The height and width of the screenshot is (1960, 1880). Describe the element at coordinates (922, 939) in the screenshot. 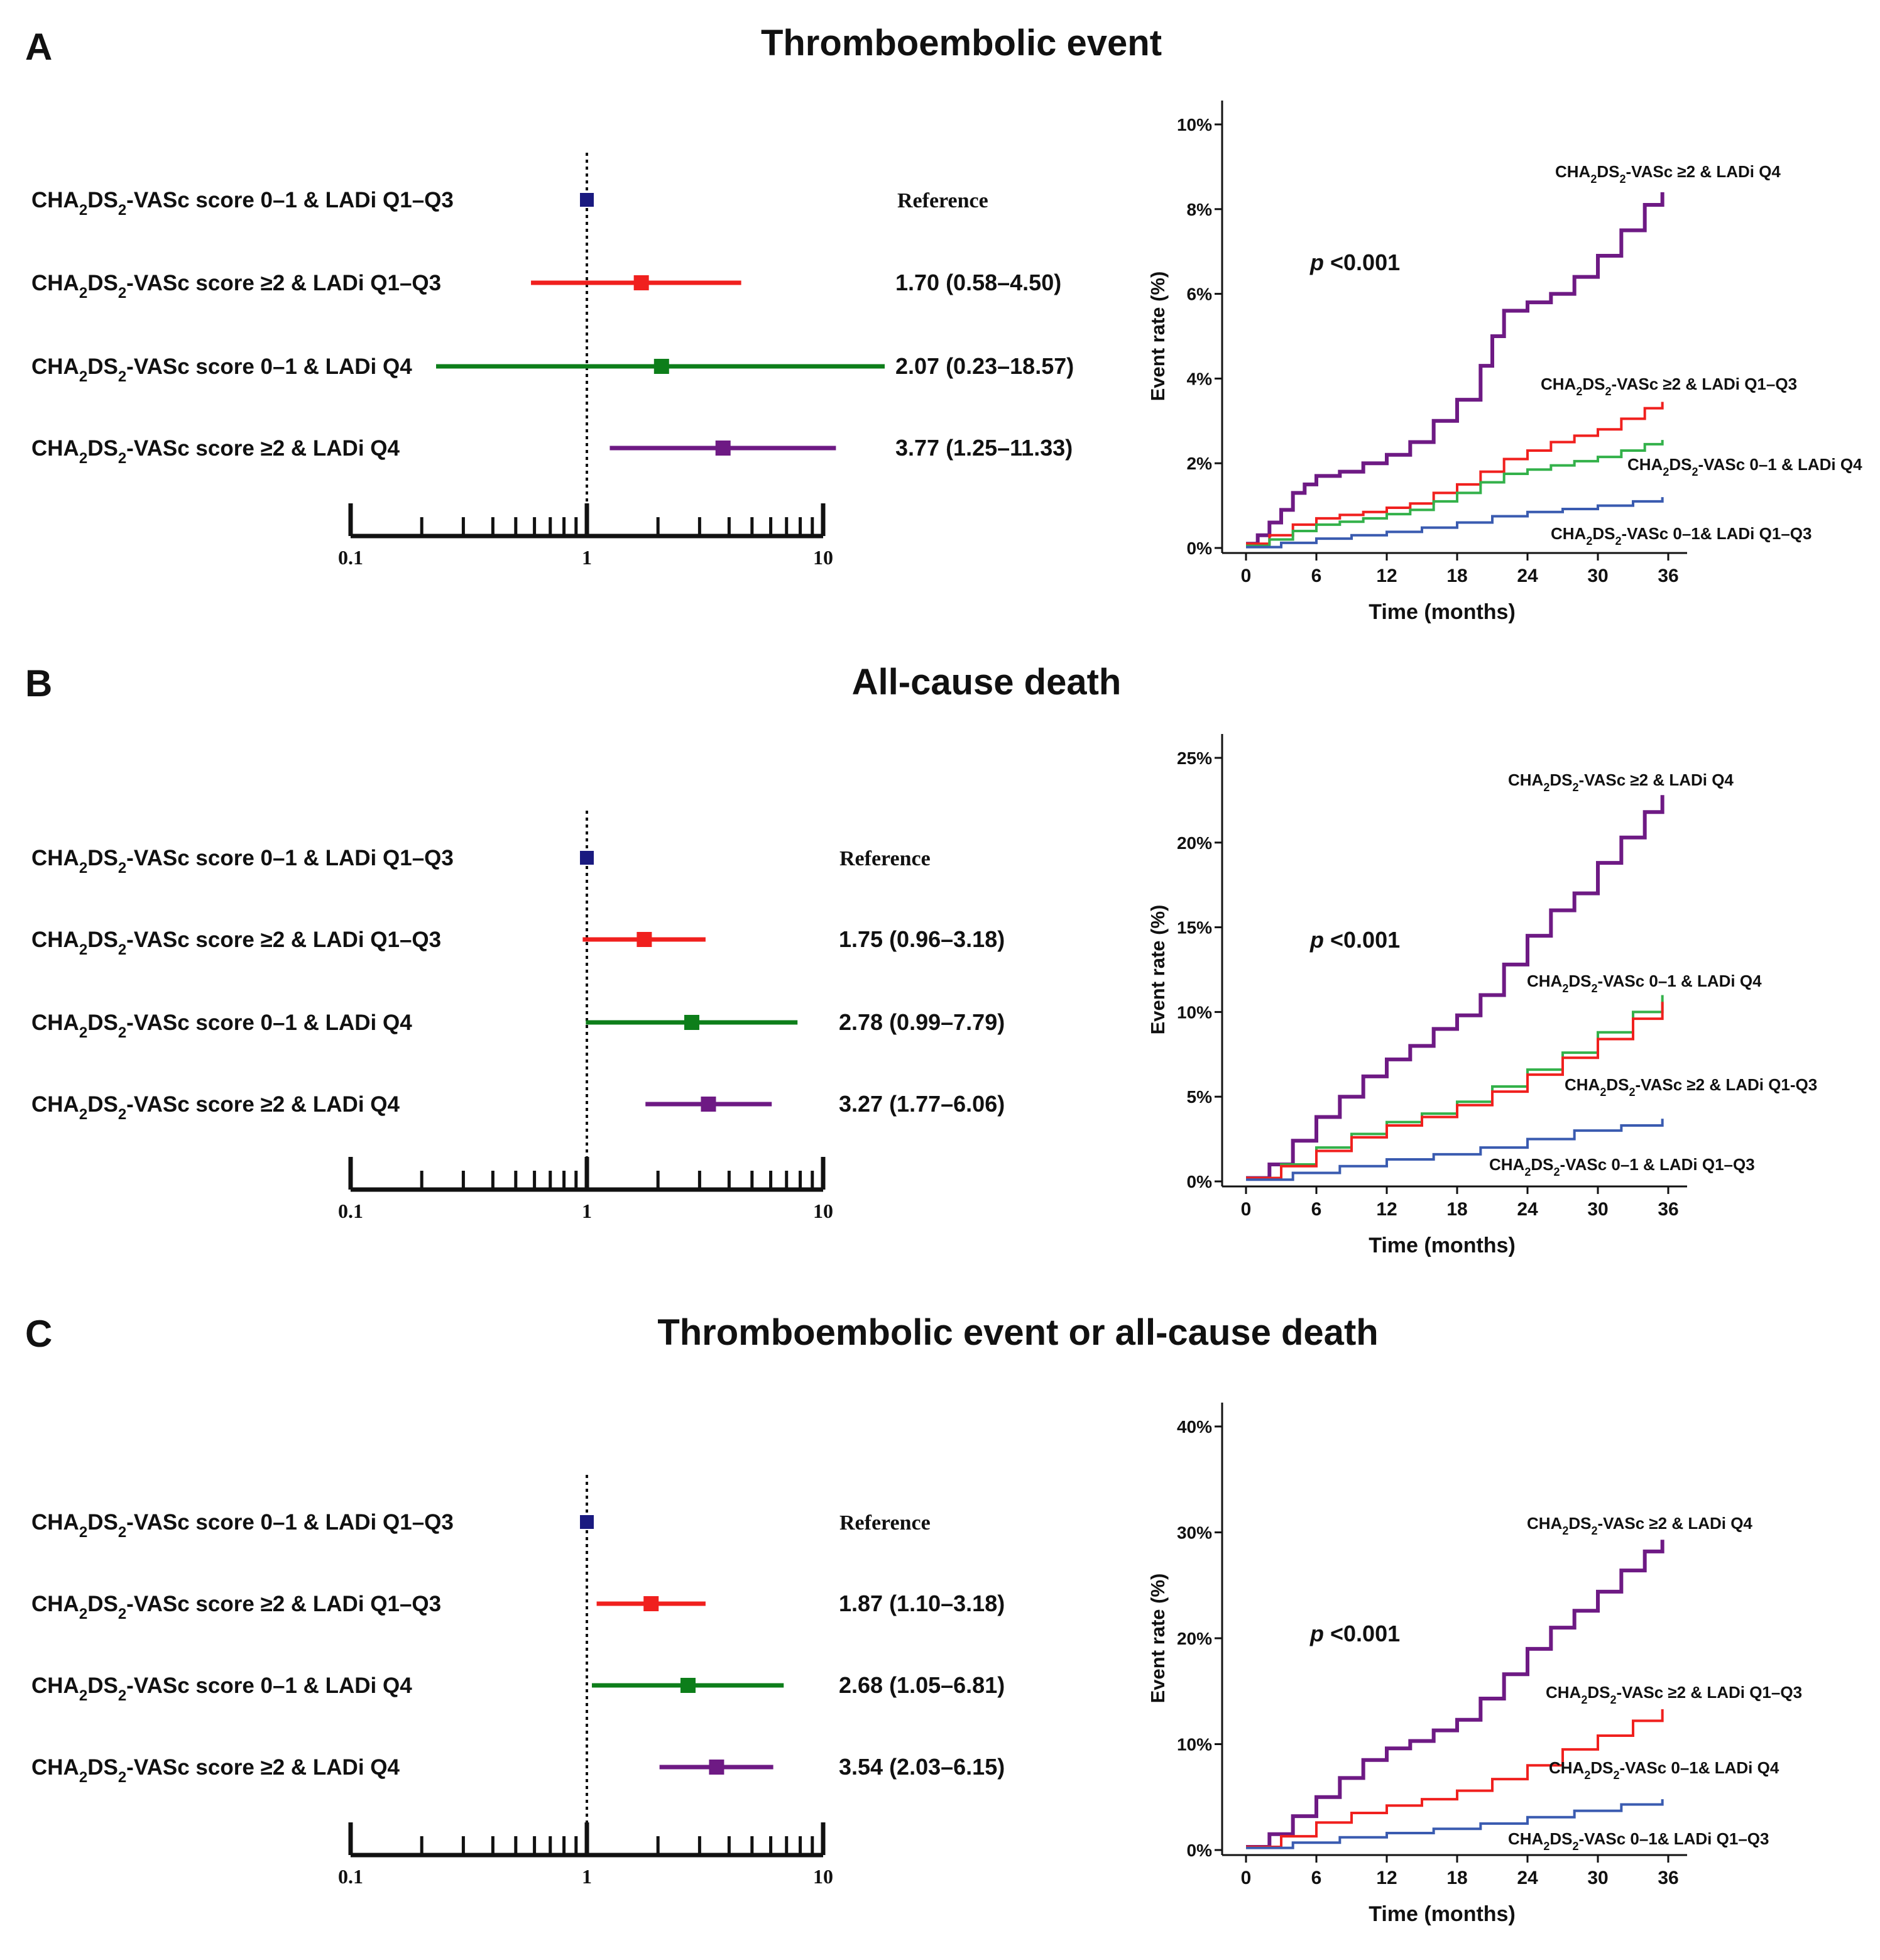

I see `hr-text: 1.75 (0.96–3.18)` at that location.